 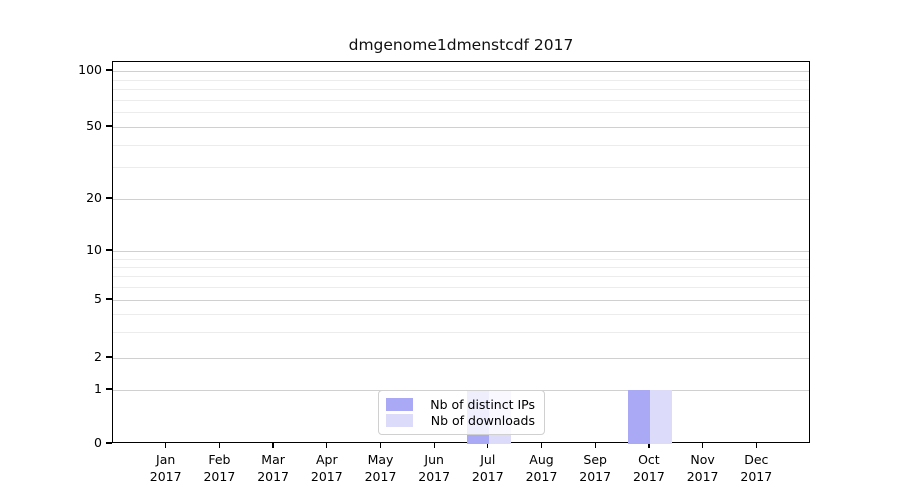 I want to click on y-tick-label: 10, so click(x=94, y=249).